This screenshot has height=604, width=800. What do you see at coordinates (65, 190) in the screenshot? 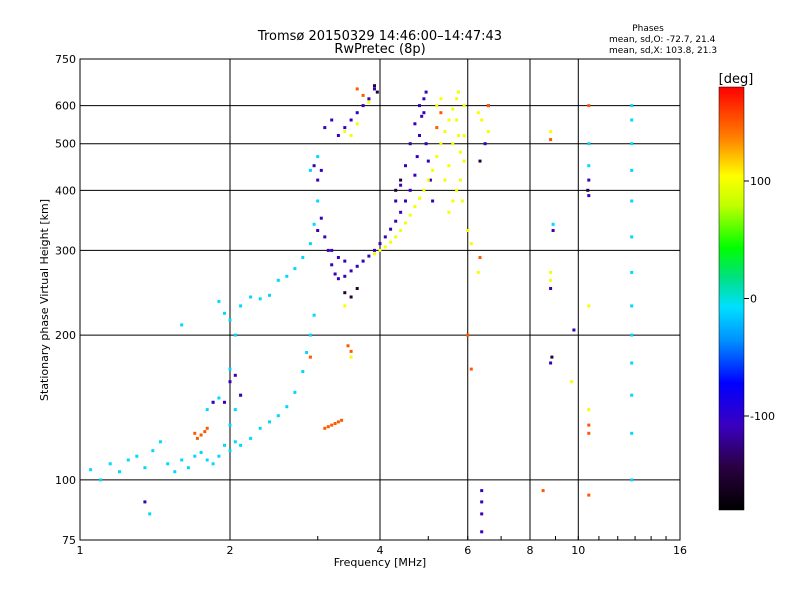
I see `y-tick-label: 400` at bounding box center [65, 190].